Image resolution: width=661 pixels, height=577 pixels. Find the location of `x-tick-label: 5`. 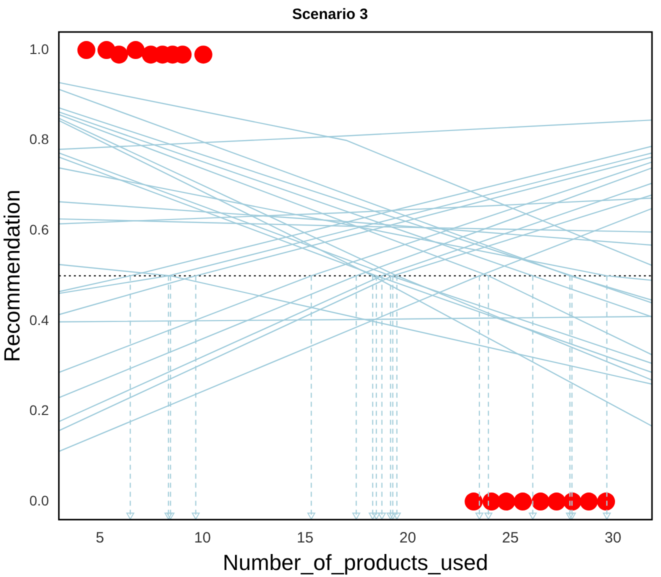

x-tick-label: 5 is located at coordinates (100, 538).